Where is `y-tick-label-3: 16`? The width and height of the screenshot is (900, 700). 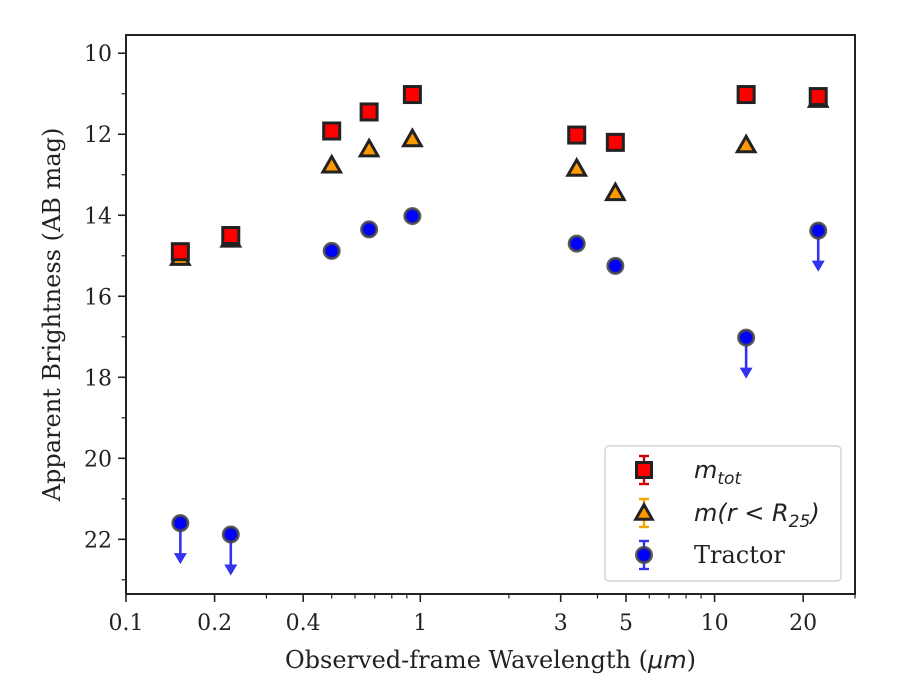
y-tick-label-3: 16 is located at coordinates (98, 297).